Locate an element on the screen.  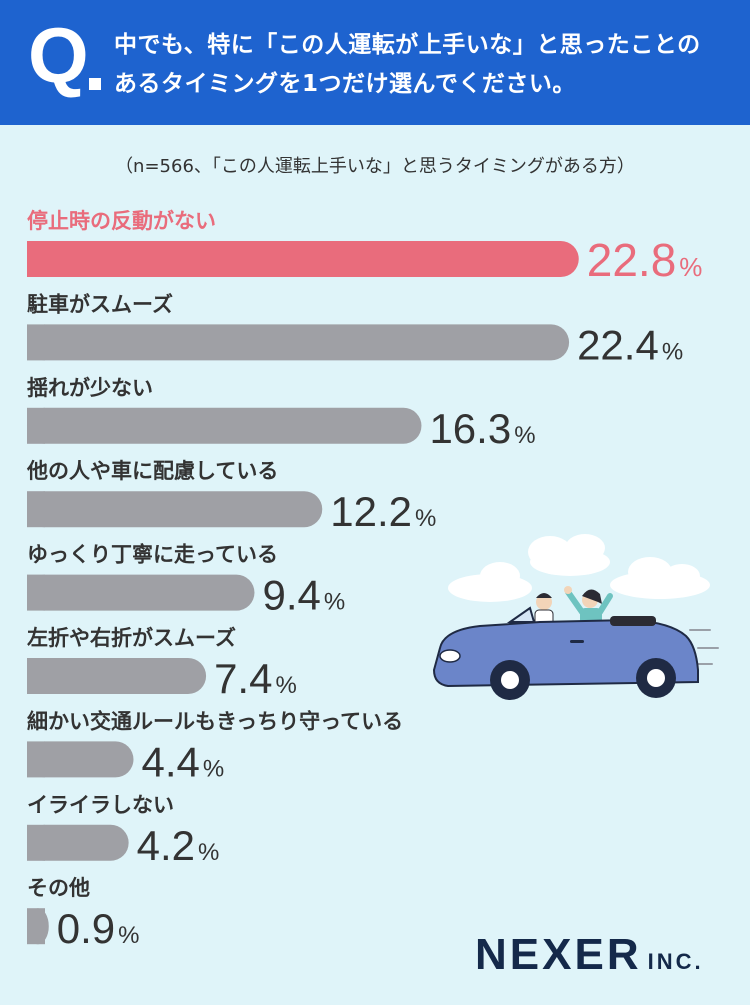
sample-subtitle: （n=566、「この人運転上手いな」と思うタイミングがある方） is located at coordinates (375, 166).